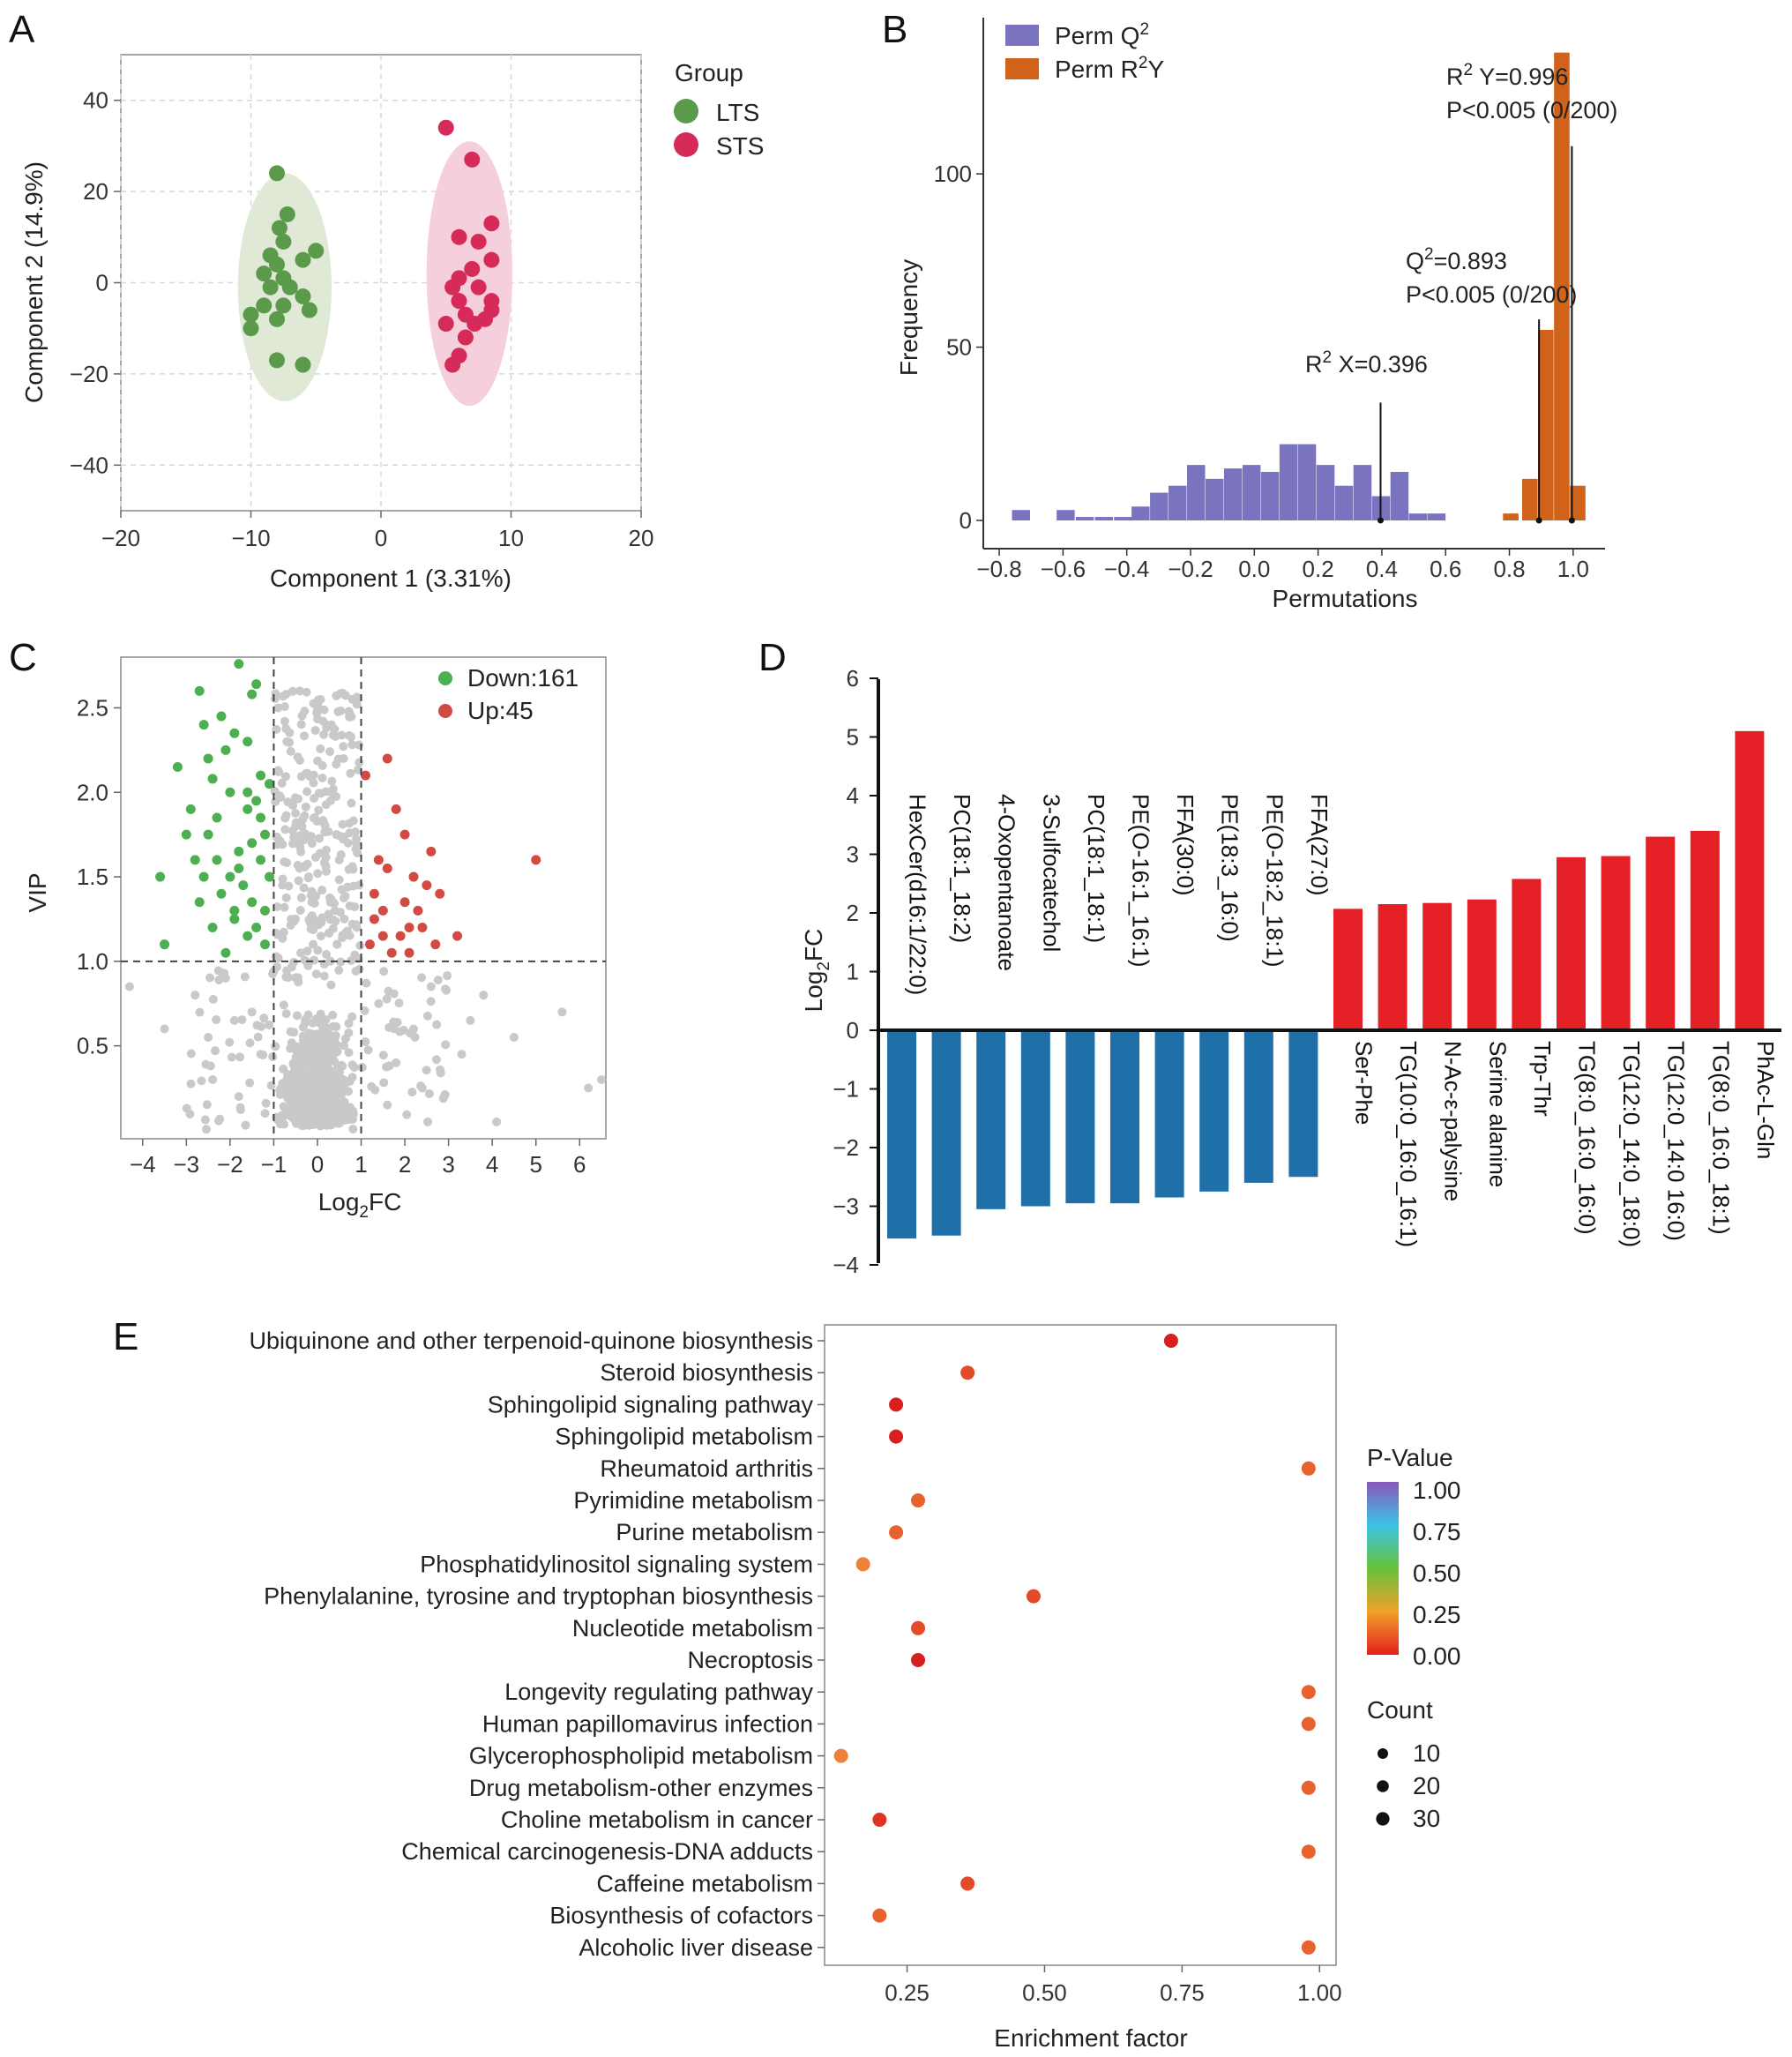  I want to click on y-title-d-sub: 2, so click(824, 966).